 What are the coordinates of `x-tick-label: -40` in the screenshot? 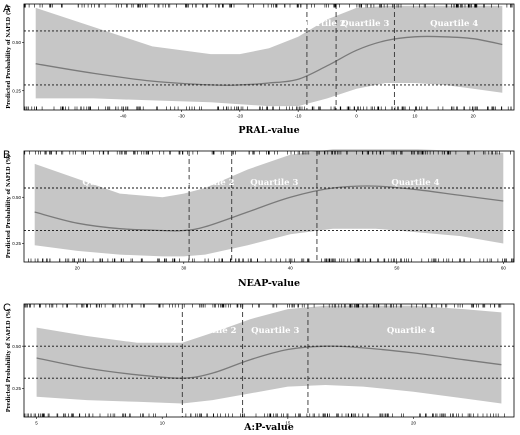 It's located at (123, 116).